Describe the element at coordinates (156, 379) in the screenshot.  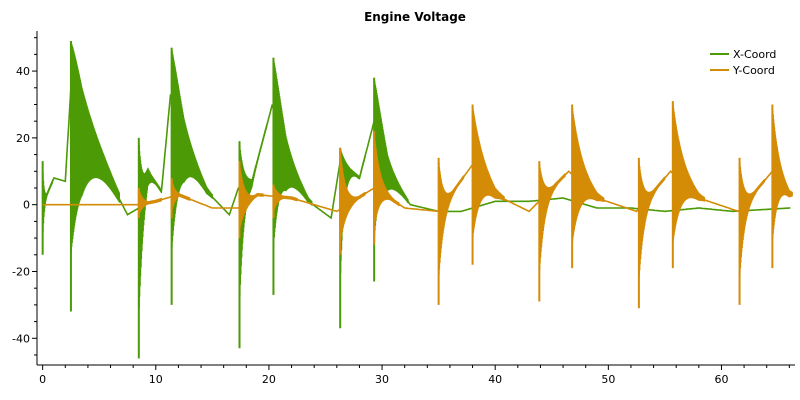
I see `x-tick-label: 10` at that location.